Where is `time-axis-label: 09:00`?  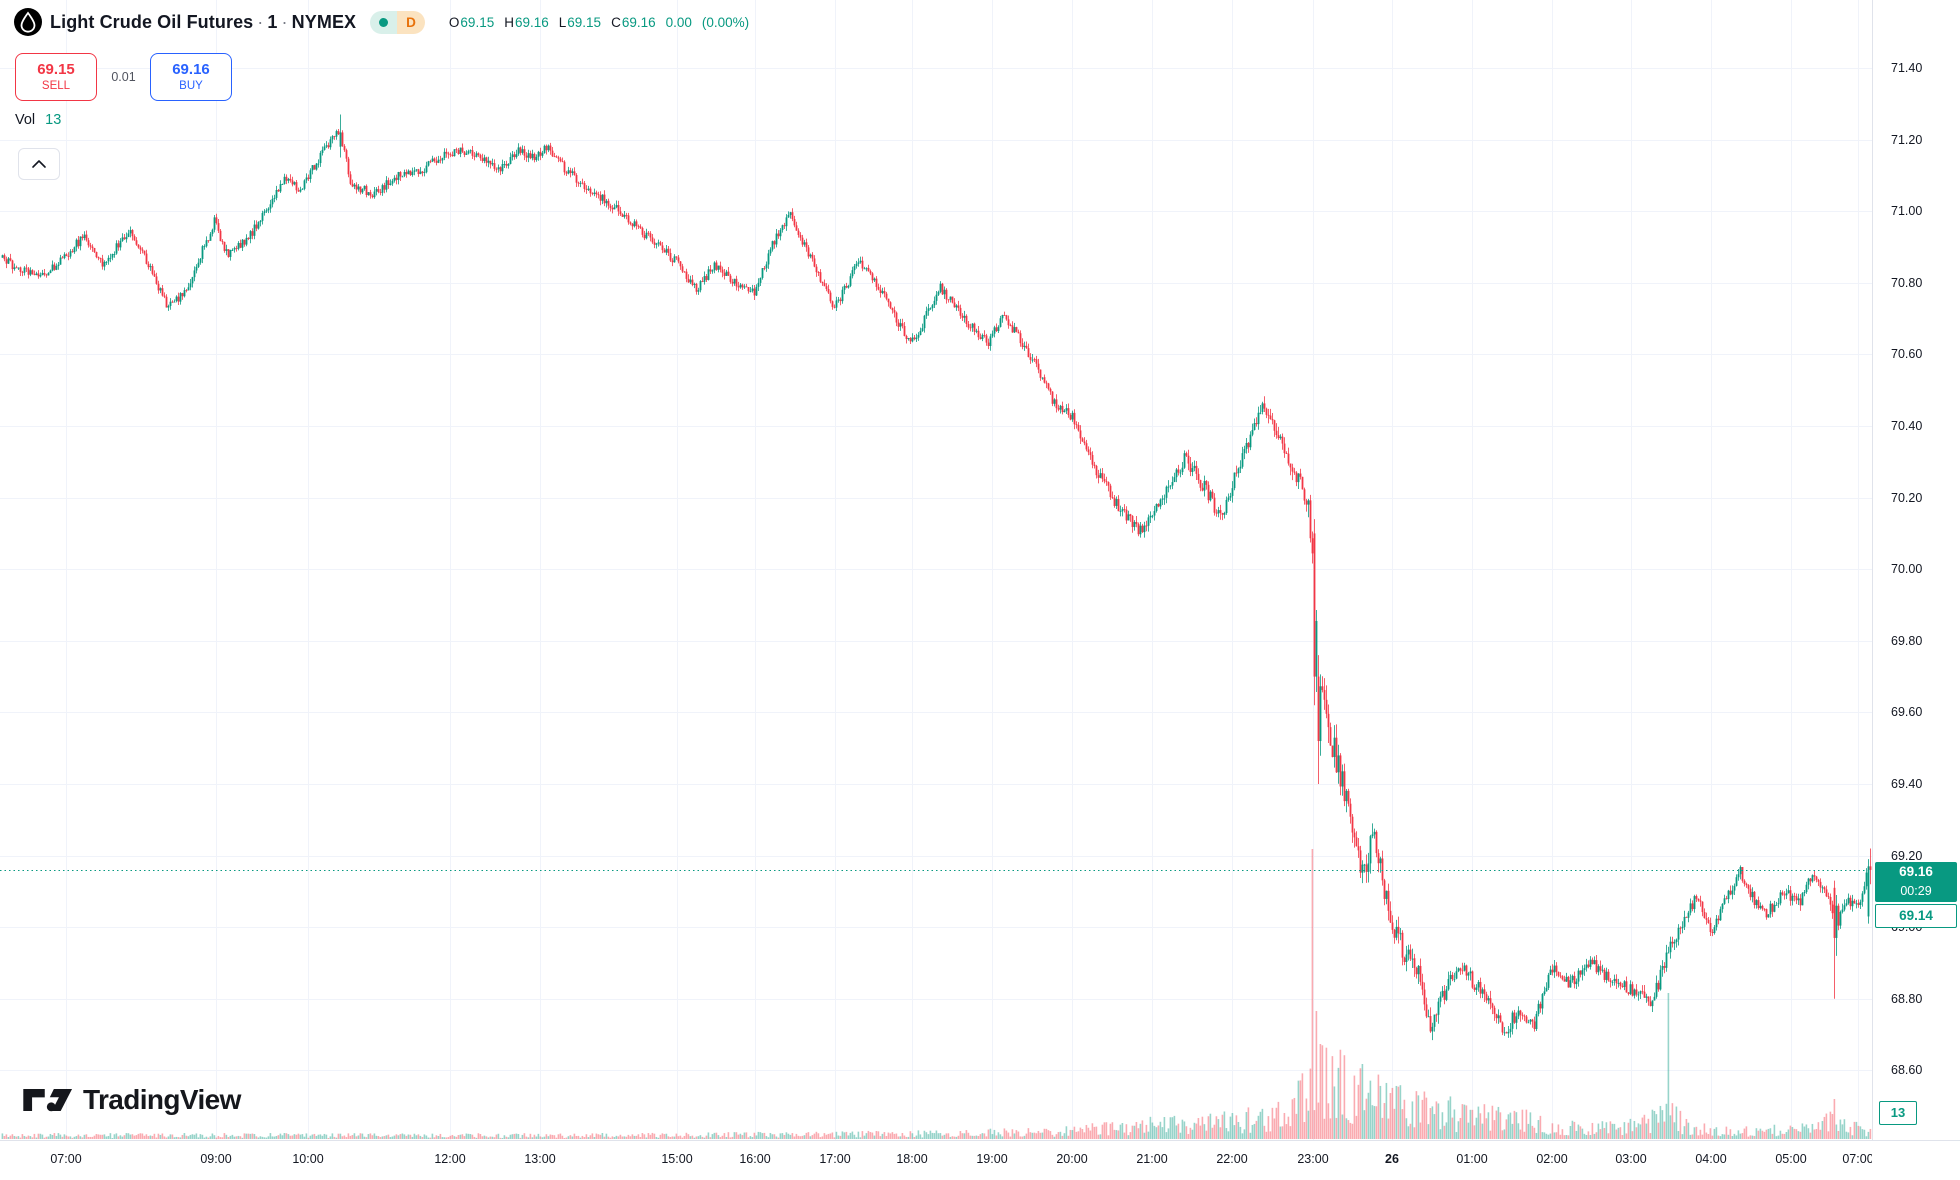 time-axis-label: 09:00 is located at coordinates (216, 1159).